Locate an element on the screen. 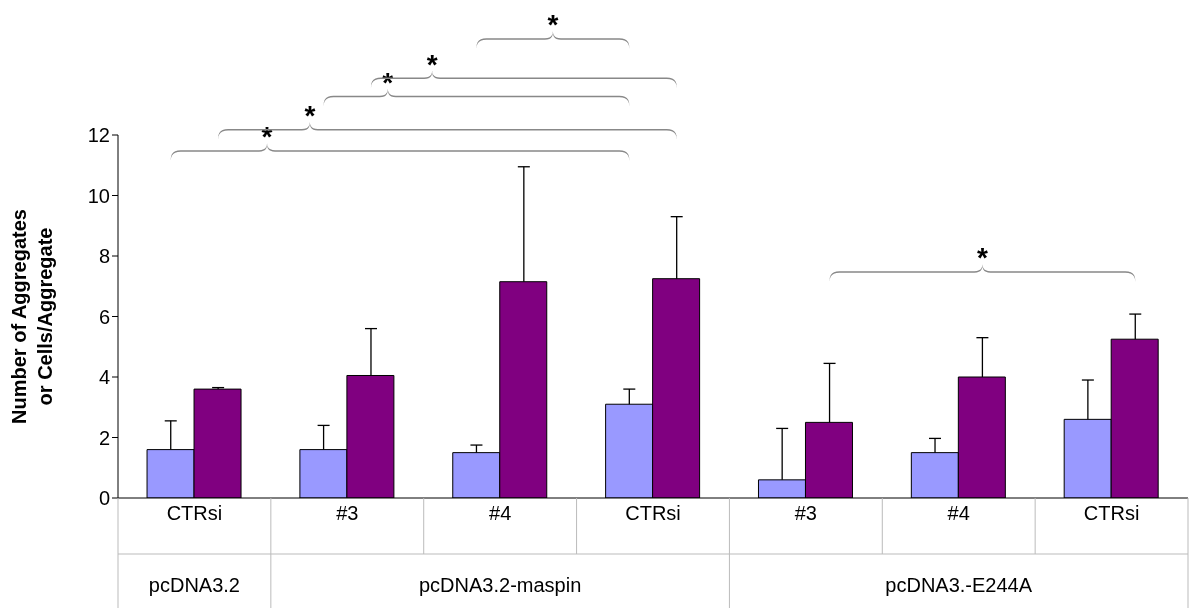 This screenshot has height=612, width=1203. y-axis-title: Number of Aggregates or Cells/Aggregate is located at coordinates (32, 316).